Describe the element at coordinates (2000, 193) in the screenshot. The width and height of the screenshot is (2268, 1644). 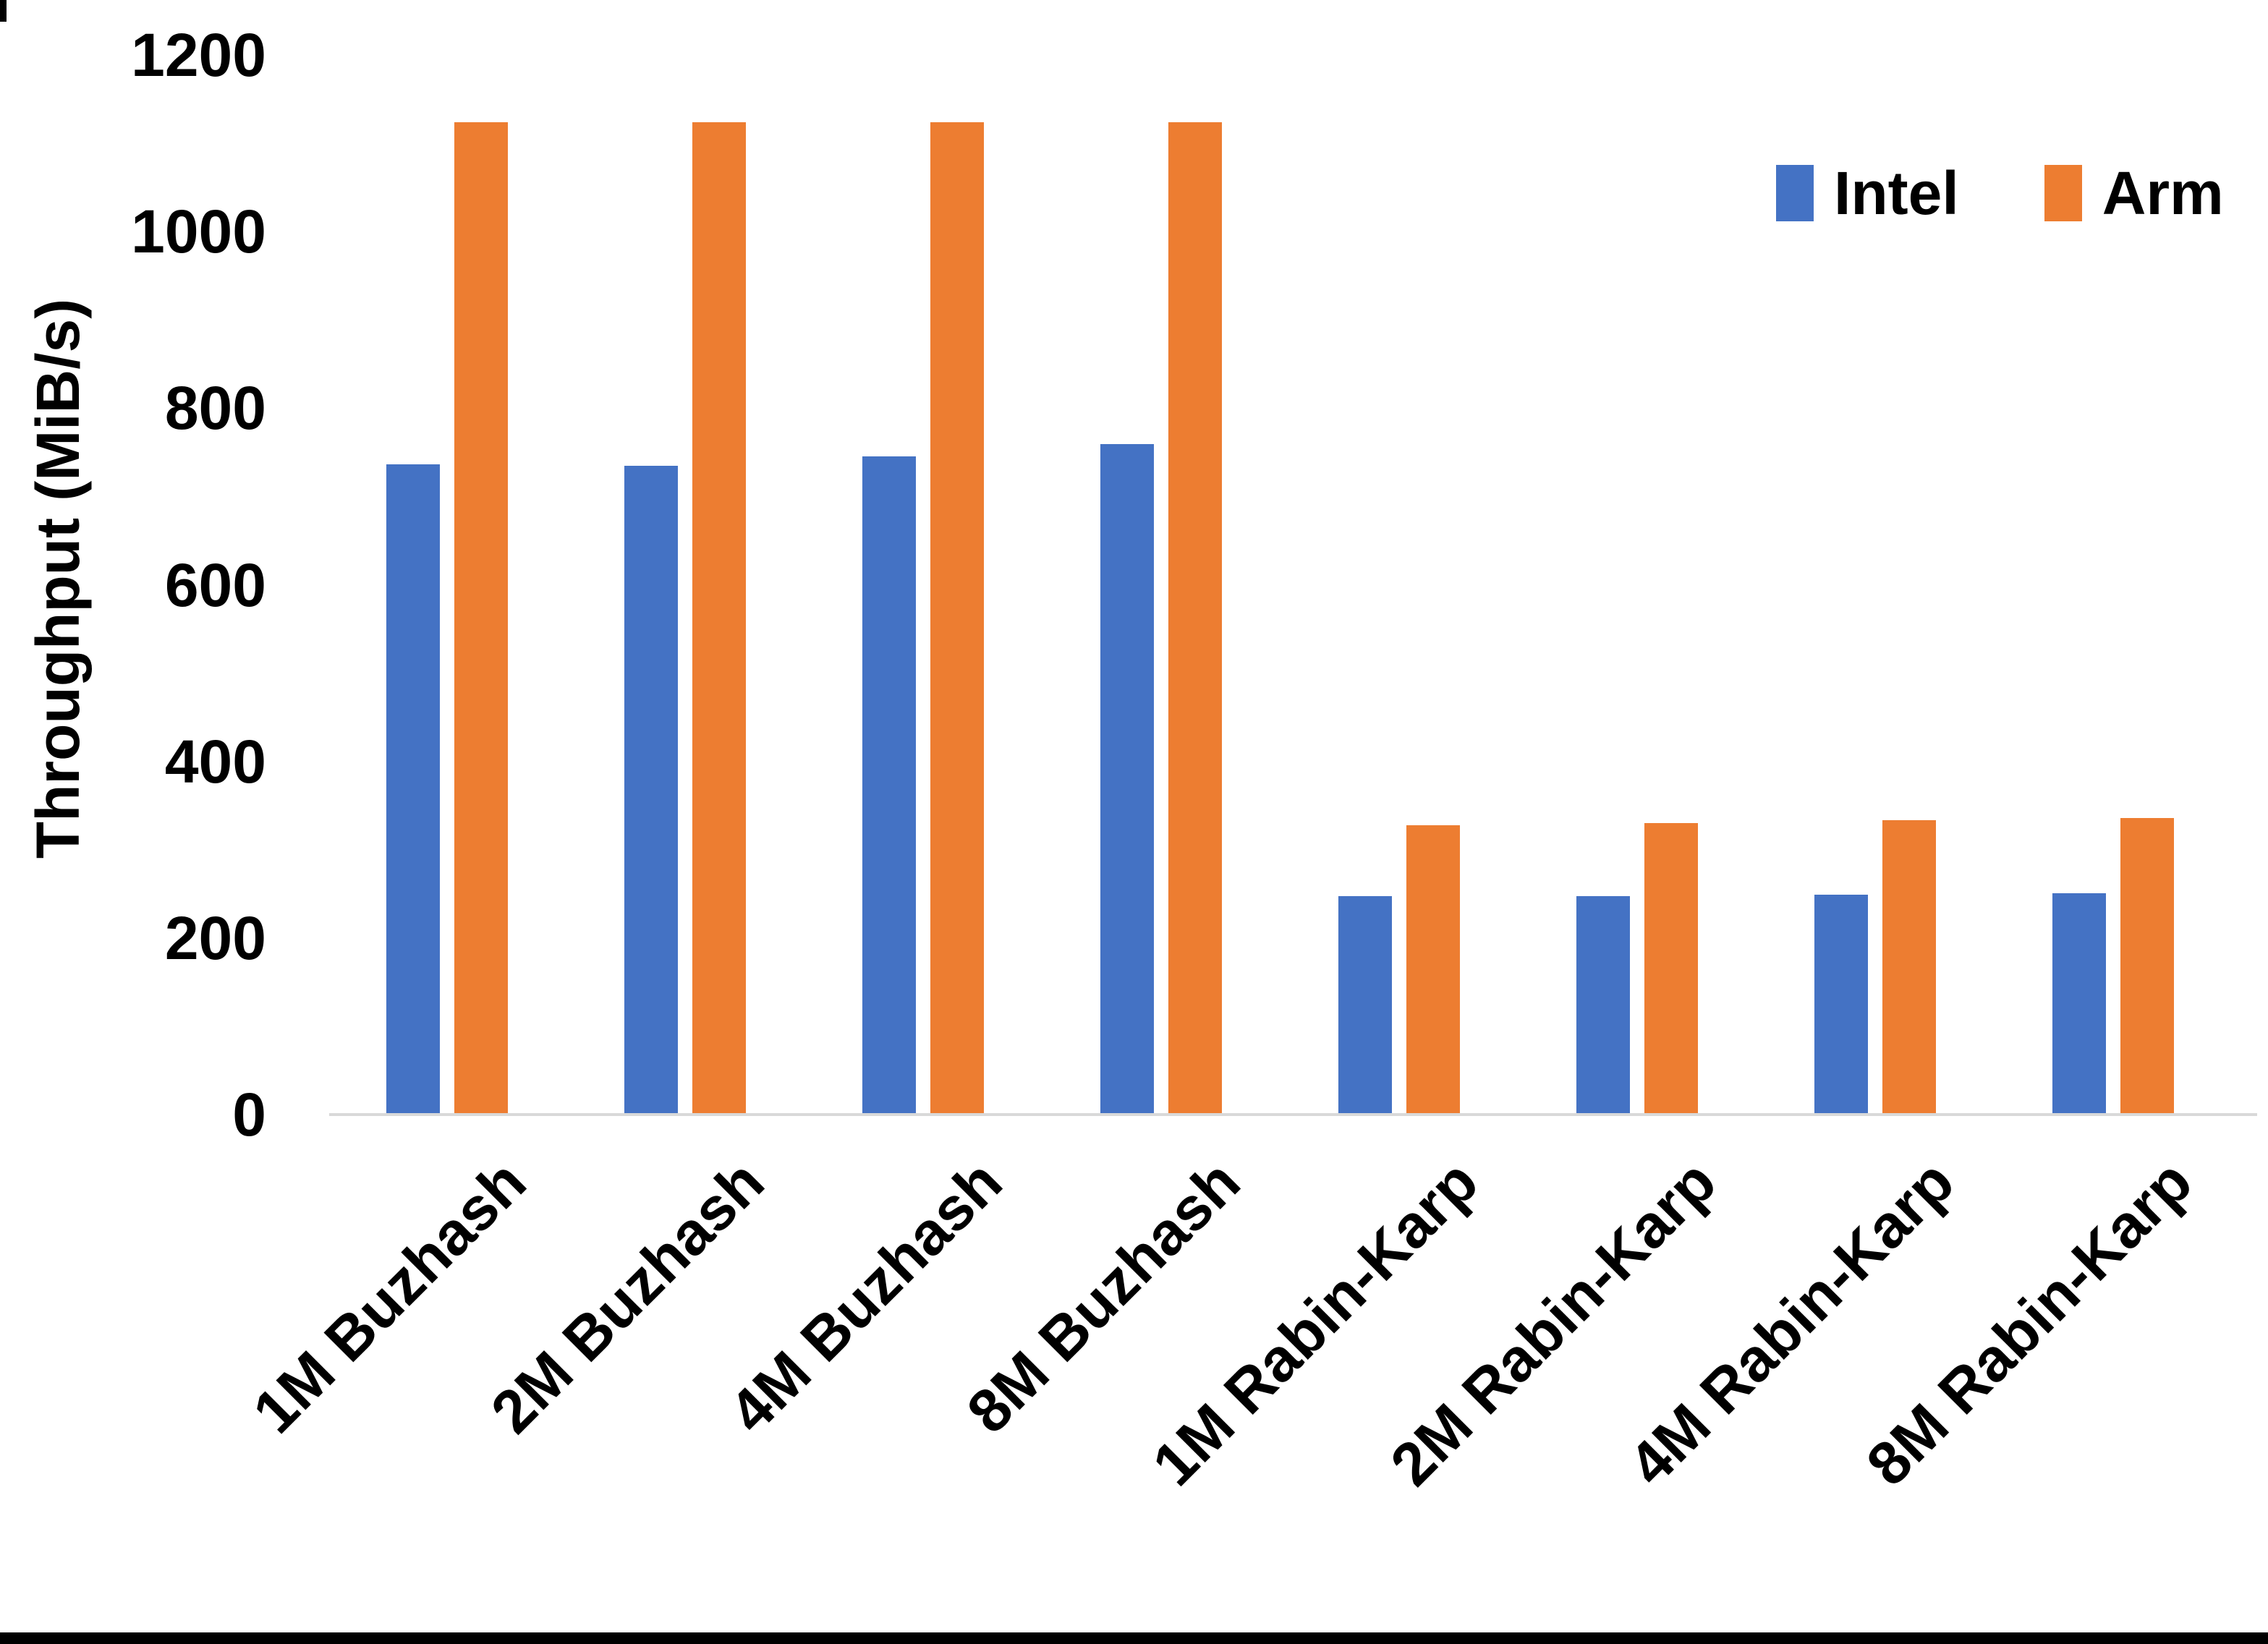
I see `legend: Intel Arm` at that location.